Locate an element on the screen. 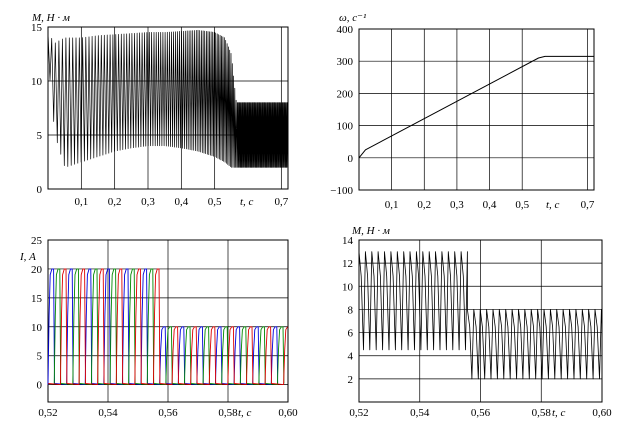 This screenshot has width=624, height=424. plot-frame is located at coordinates (476, 109).